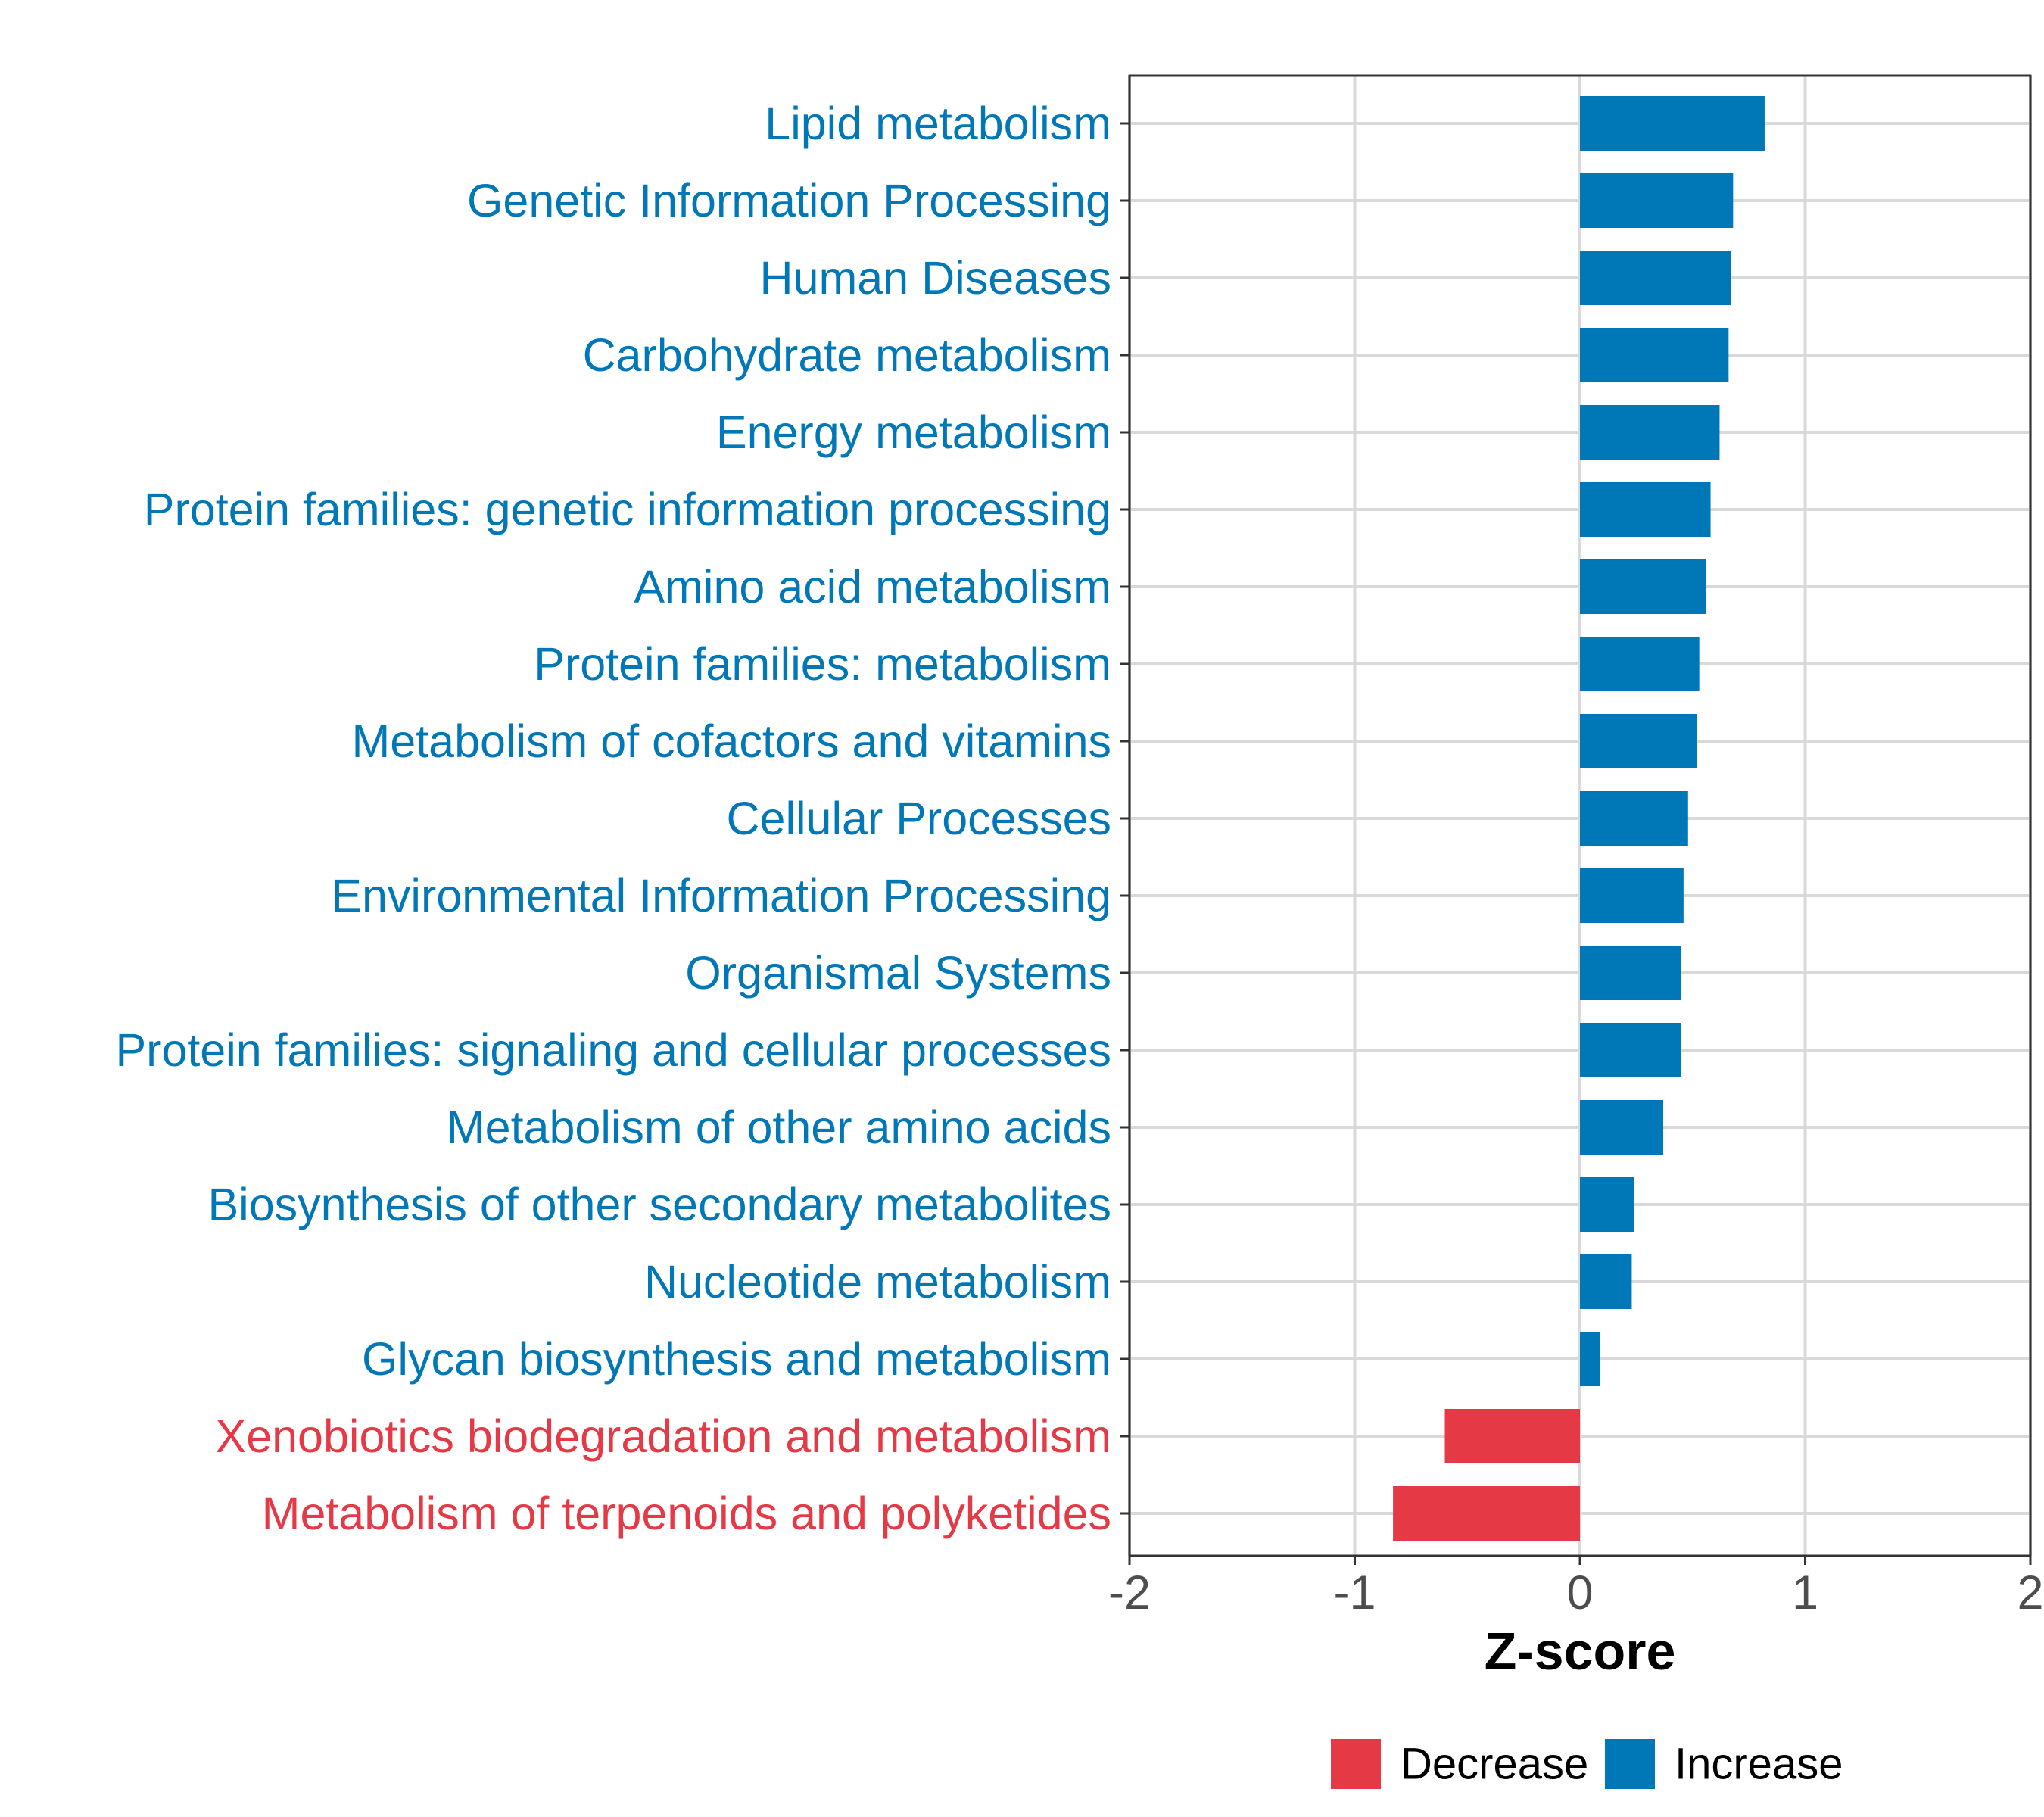 The height and width of the screenshot is (1817, 2044). What do you see at coordinates (1356, 1764) in the screenshot?
I see `legend-key-decrease` at bounding box center [1356, 1764].